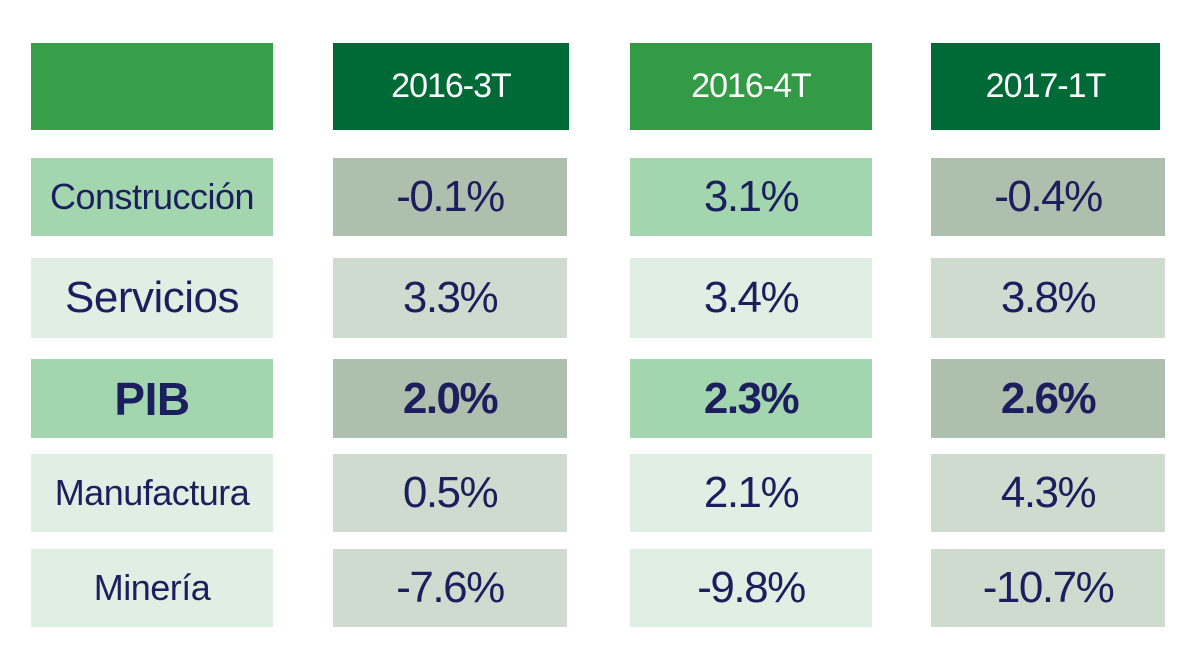 The image size is (1200, 650). What do you see at coordinates (152, 588) in the screenshot?
I see `row-label-mineria: Minería` at bounding box center [152, 588].